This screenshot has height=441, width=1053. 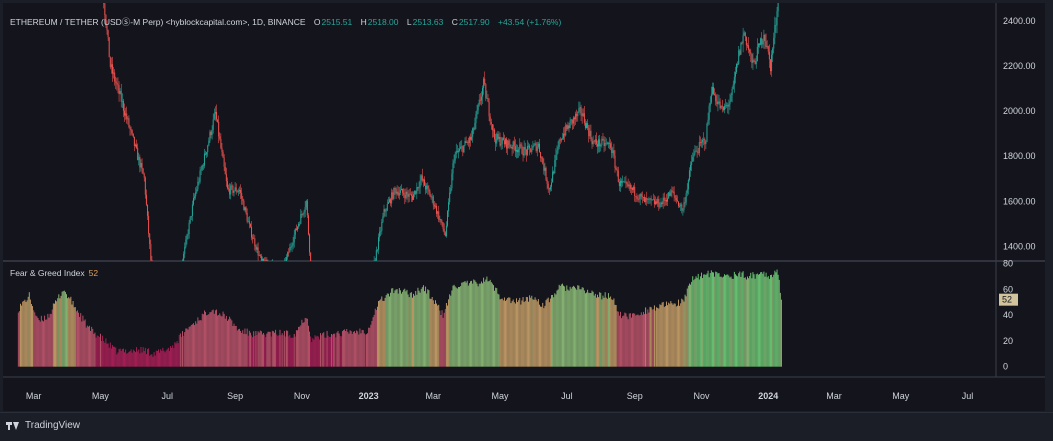 What do you see at coordinates (428, 22) in the screenshot?
I see `low-value: 2513.63` at bounding box center [428, 22].